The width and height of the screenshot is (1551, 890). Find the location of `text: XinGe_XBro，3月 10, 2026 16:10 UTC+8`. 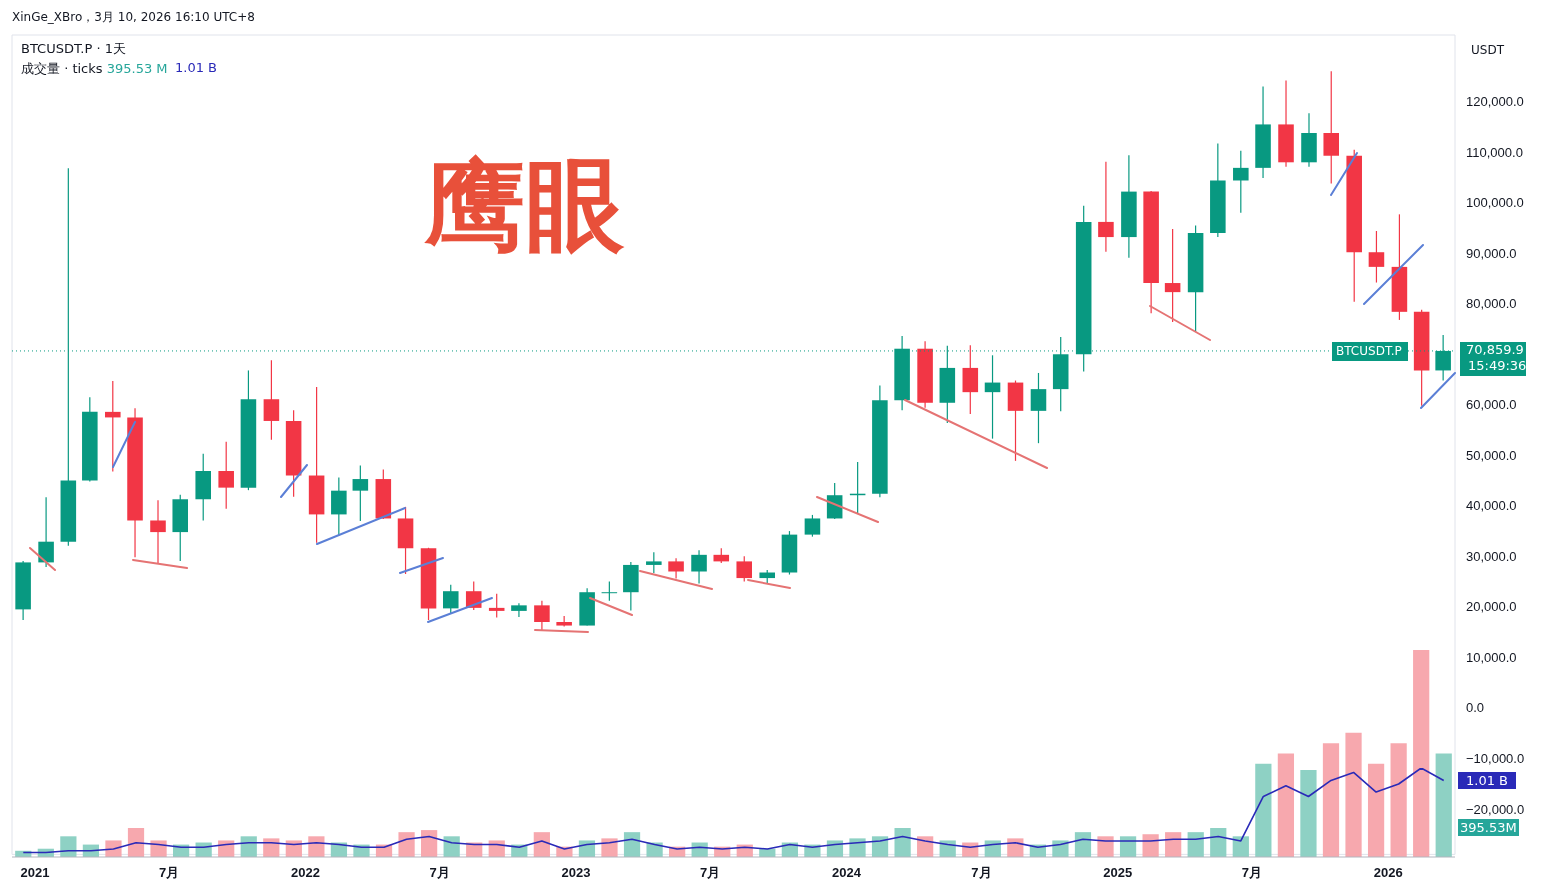

text: XinGe_XBro，3月 10, 2026 16:10 UTC+8 is located at coordinates (133, 17).